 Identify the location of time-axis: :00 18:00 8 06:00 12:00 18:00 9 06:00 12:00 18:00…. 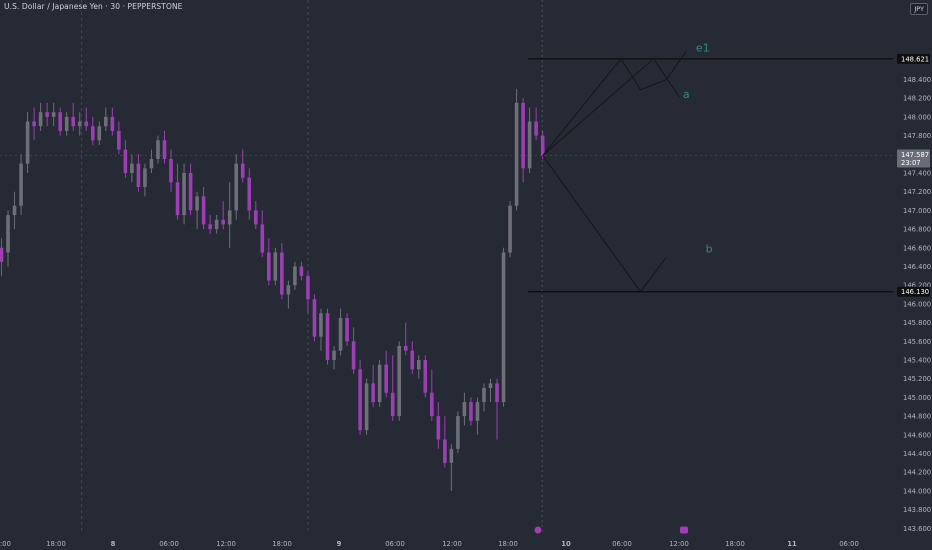
(466, 541).